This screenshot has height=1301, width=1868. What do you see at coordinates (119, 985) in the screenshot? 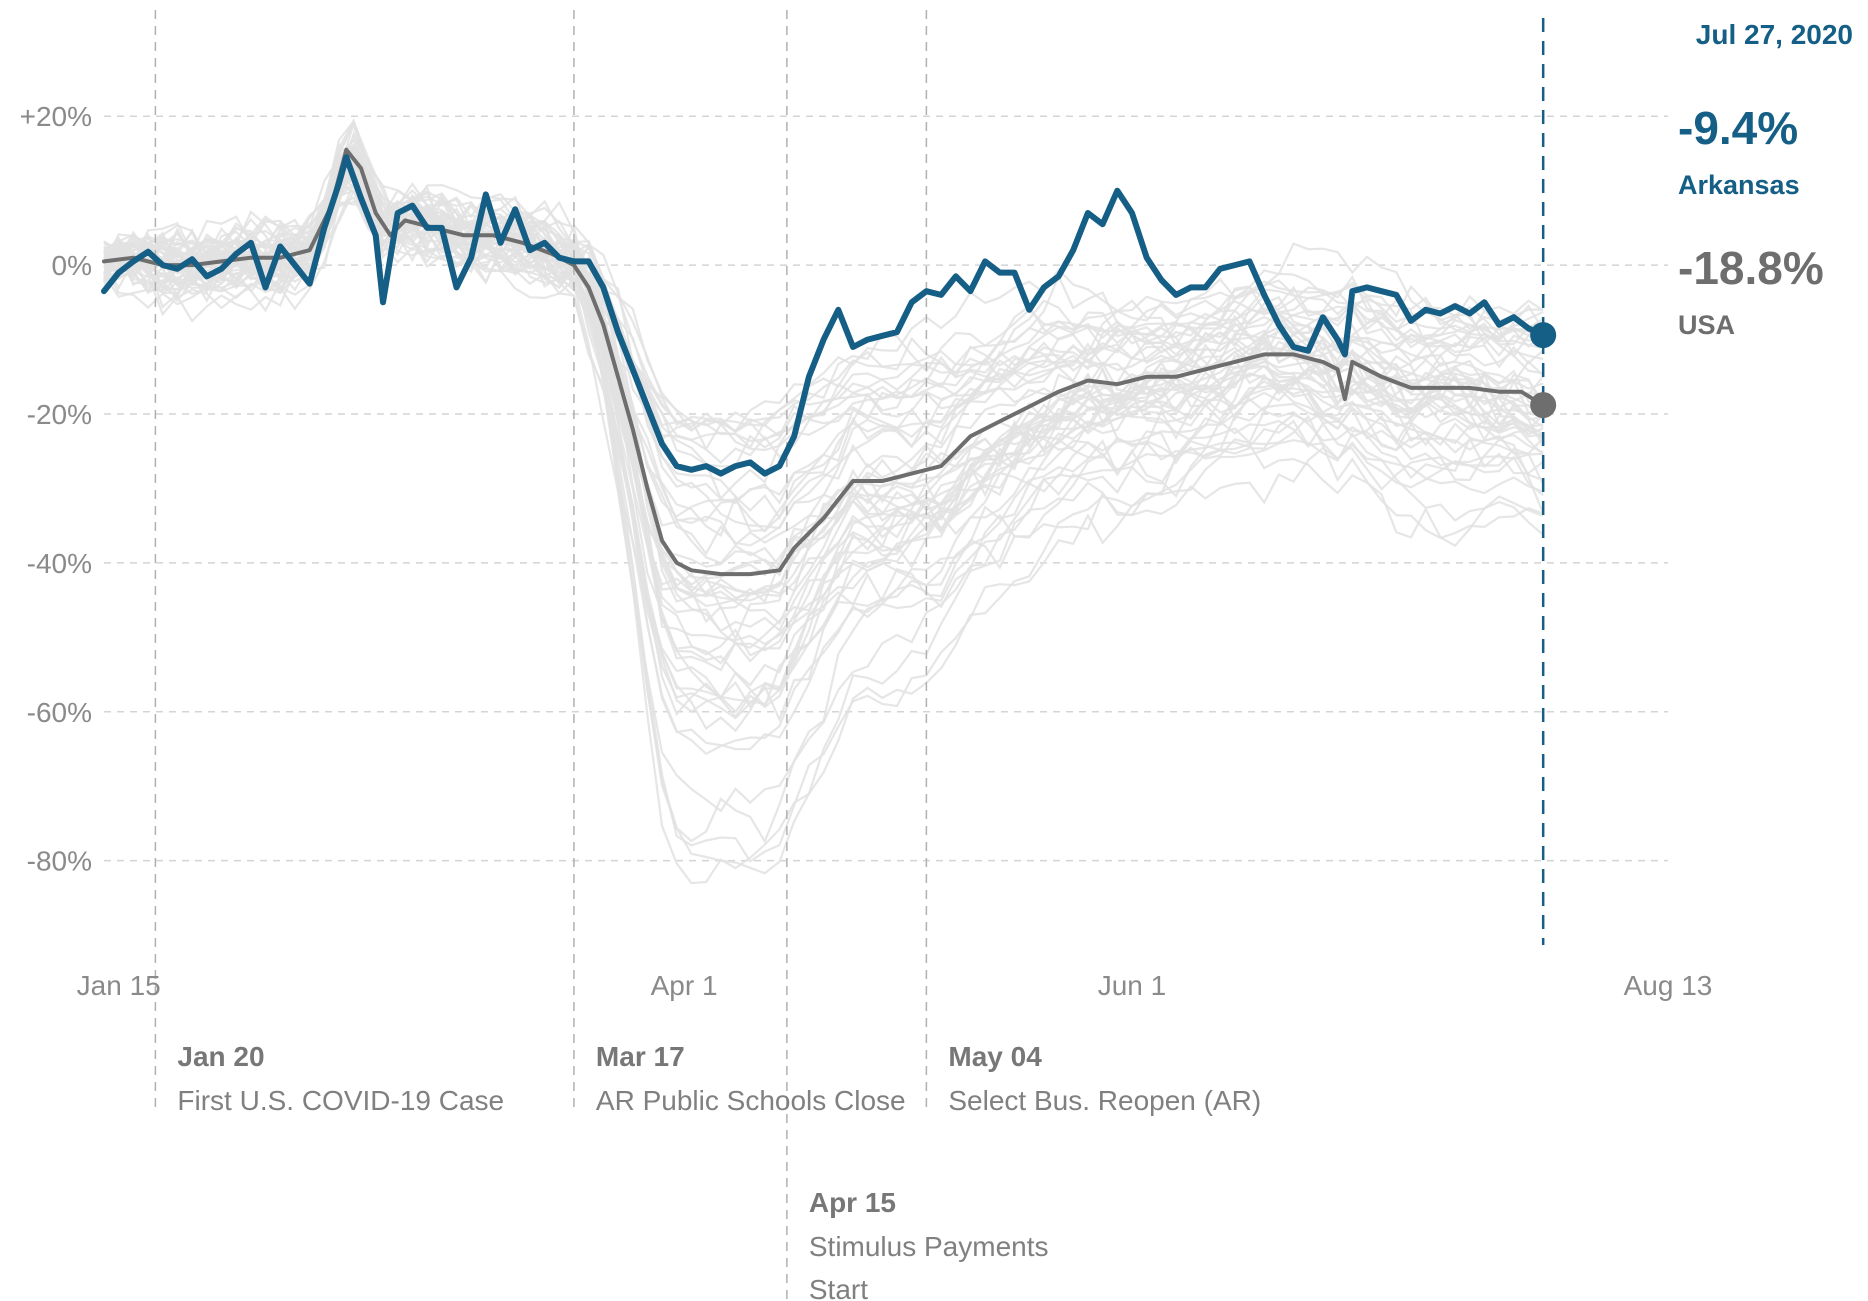
I see `x-tick-label: Jan 15` at bounding box center [119, 985].